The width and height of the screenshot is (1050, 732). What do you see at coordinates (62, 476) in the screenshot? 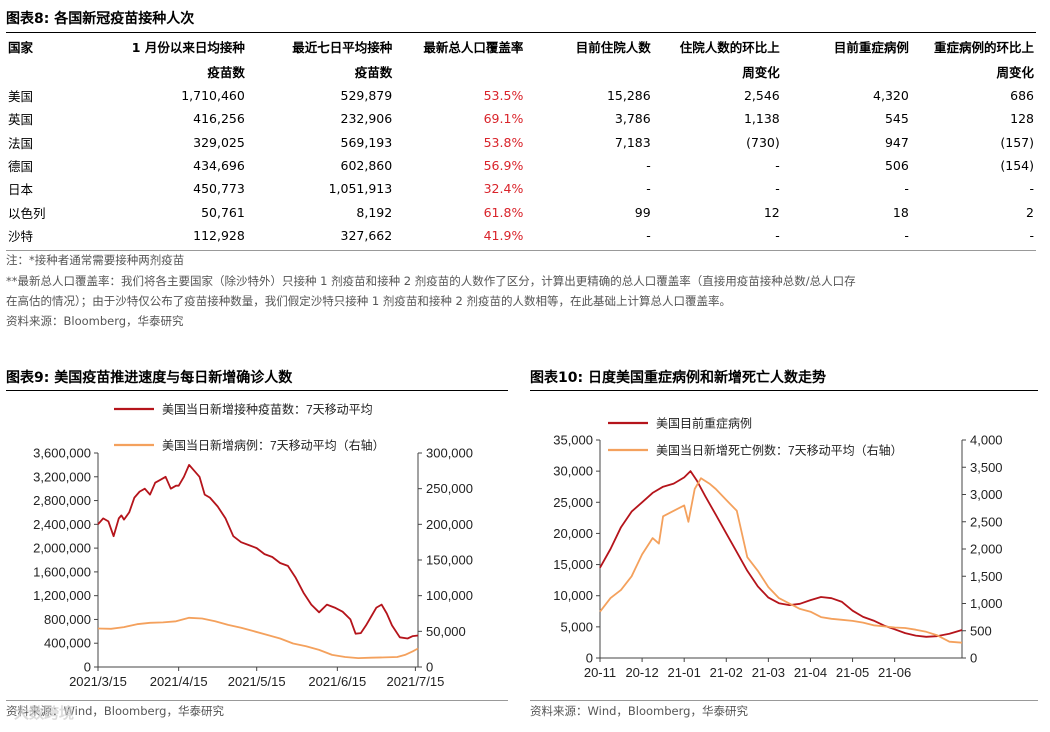
I see `y-tick-label-left: 3,200,000` at bounding box center [62, 476].